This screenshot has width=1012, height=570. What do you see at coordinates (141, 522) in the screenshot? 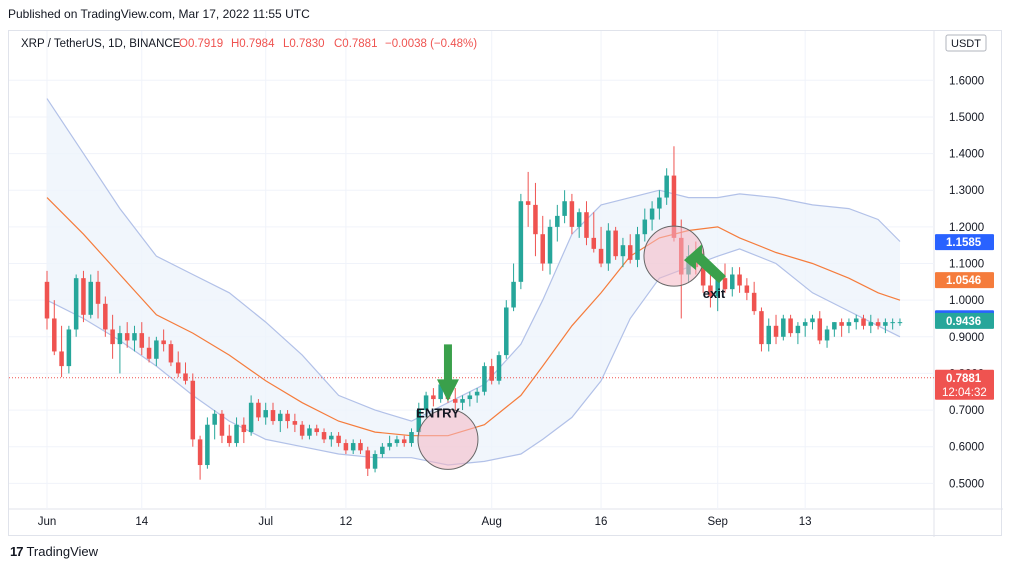
I see `x-tick-label: 14` at bounding box center [141, 522].